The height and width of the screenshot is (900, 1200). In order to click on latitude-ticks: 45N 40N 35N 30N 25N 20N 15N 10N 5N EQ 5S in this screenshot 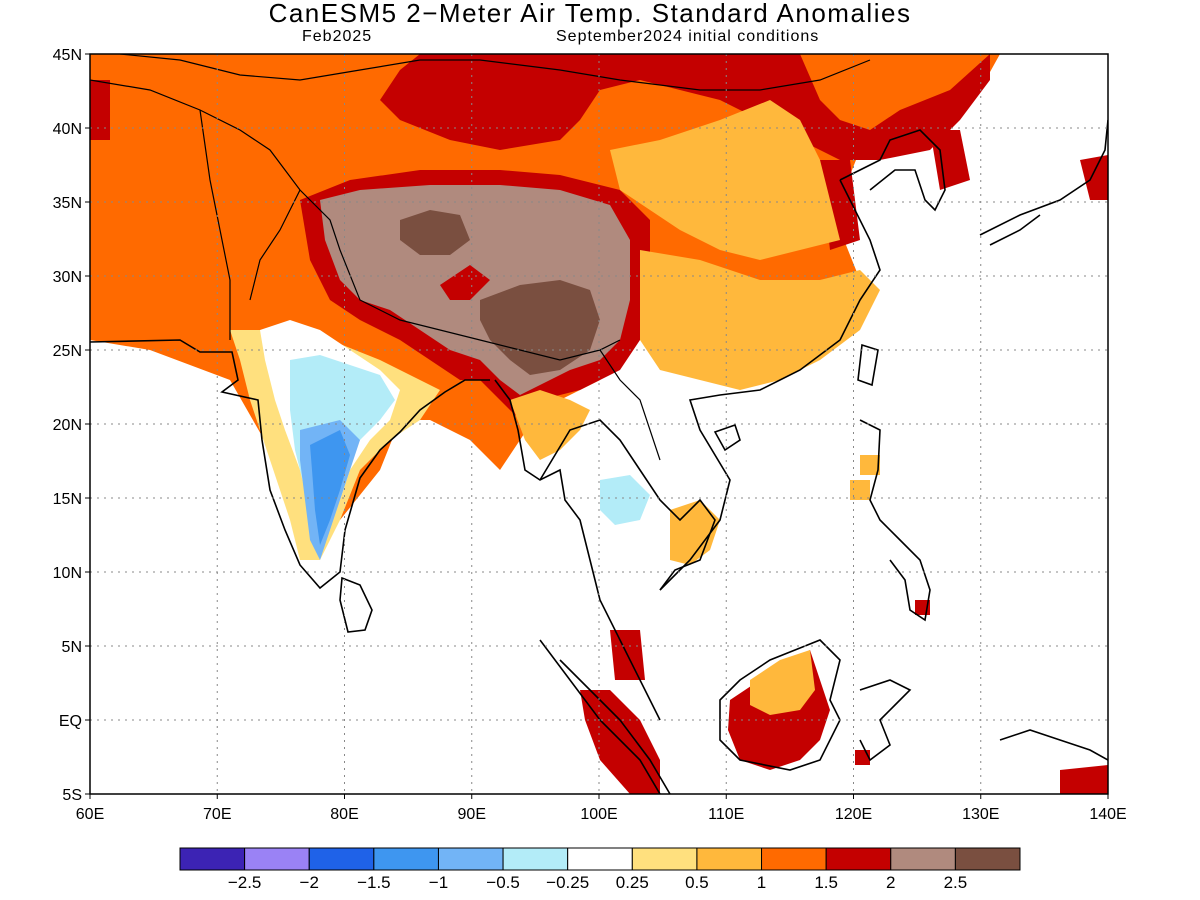, I will do `click(71, 425)`.